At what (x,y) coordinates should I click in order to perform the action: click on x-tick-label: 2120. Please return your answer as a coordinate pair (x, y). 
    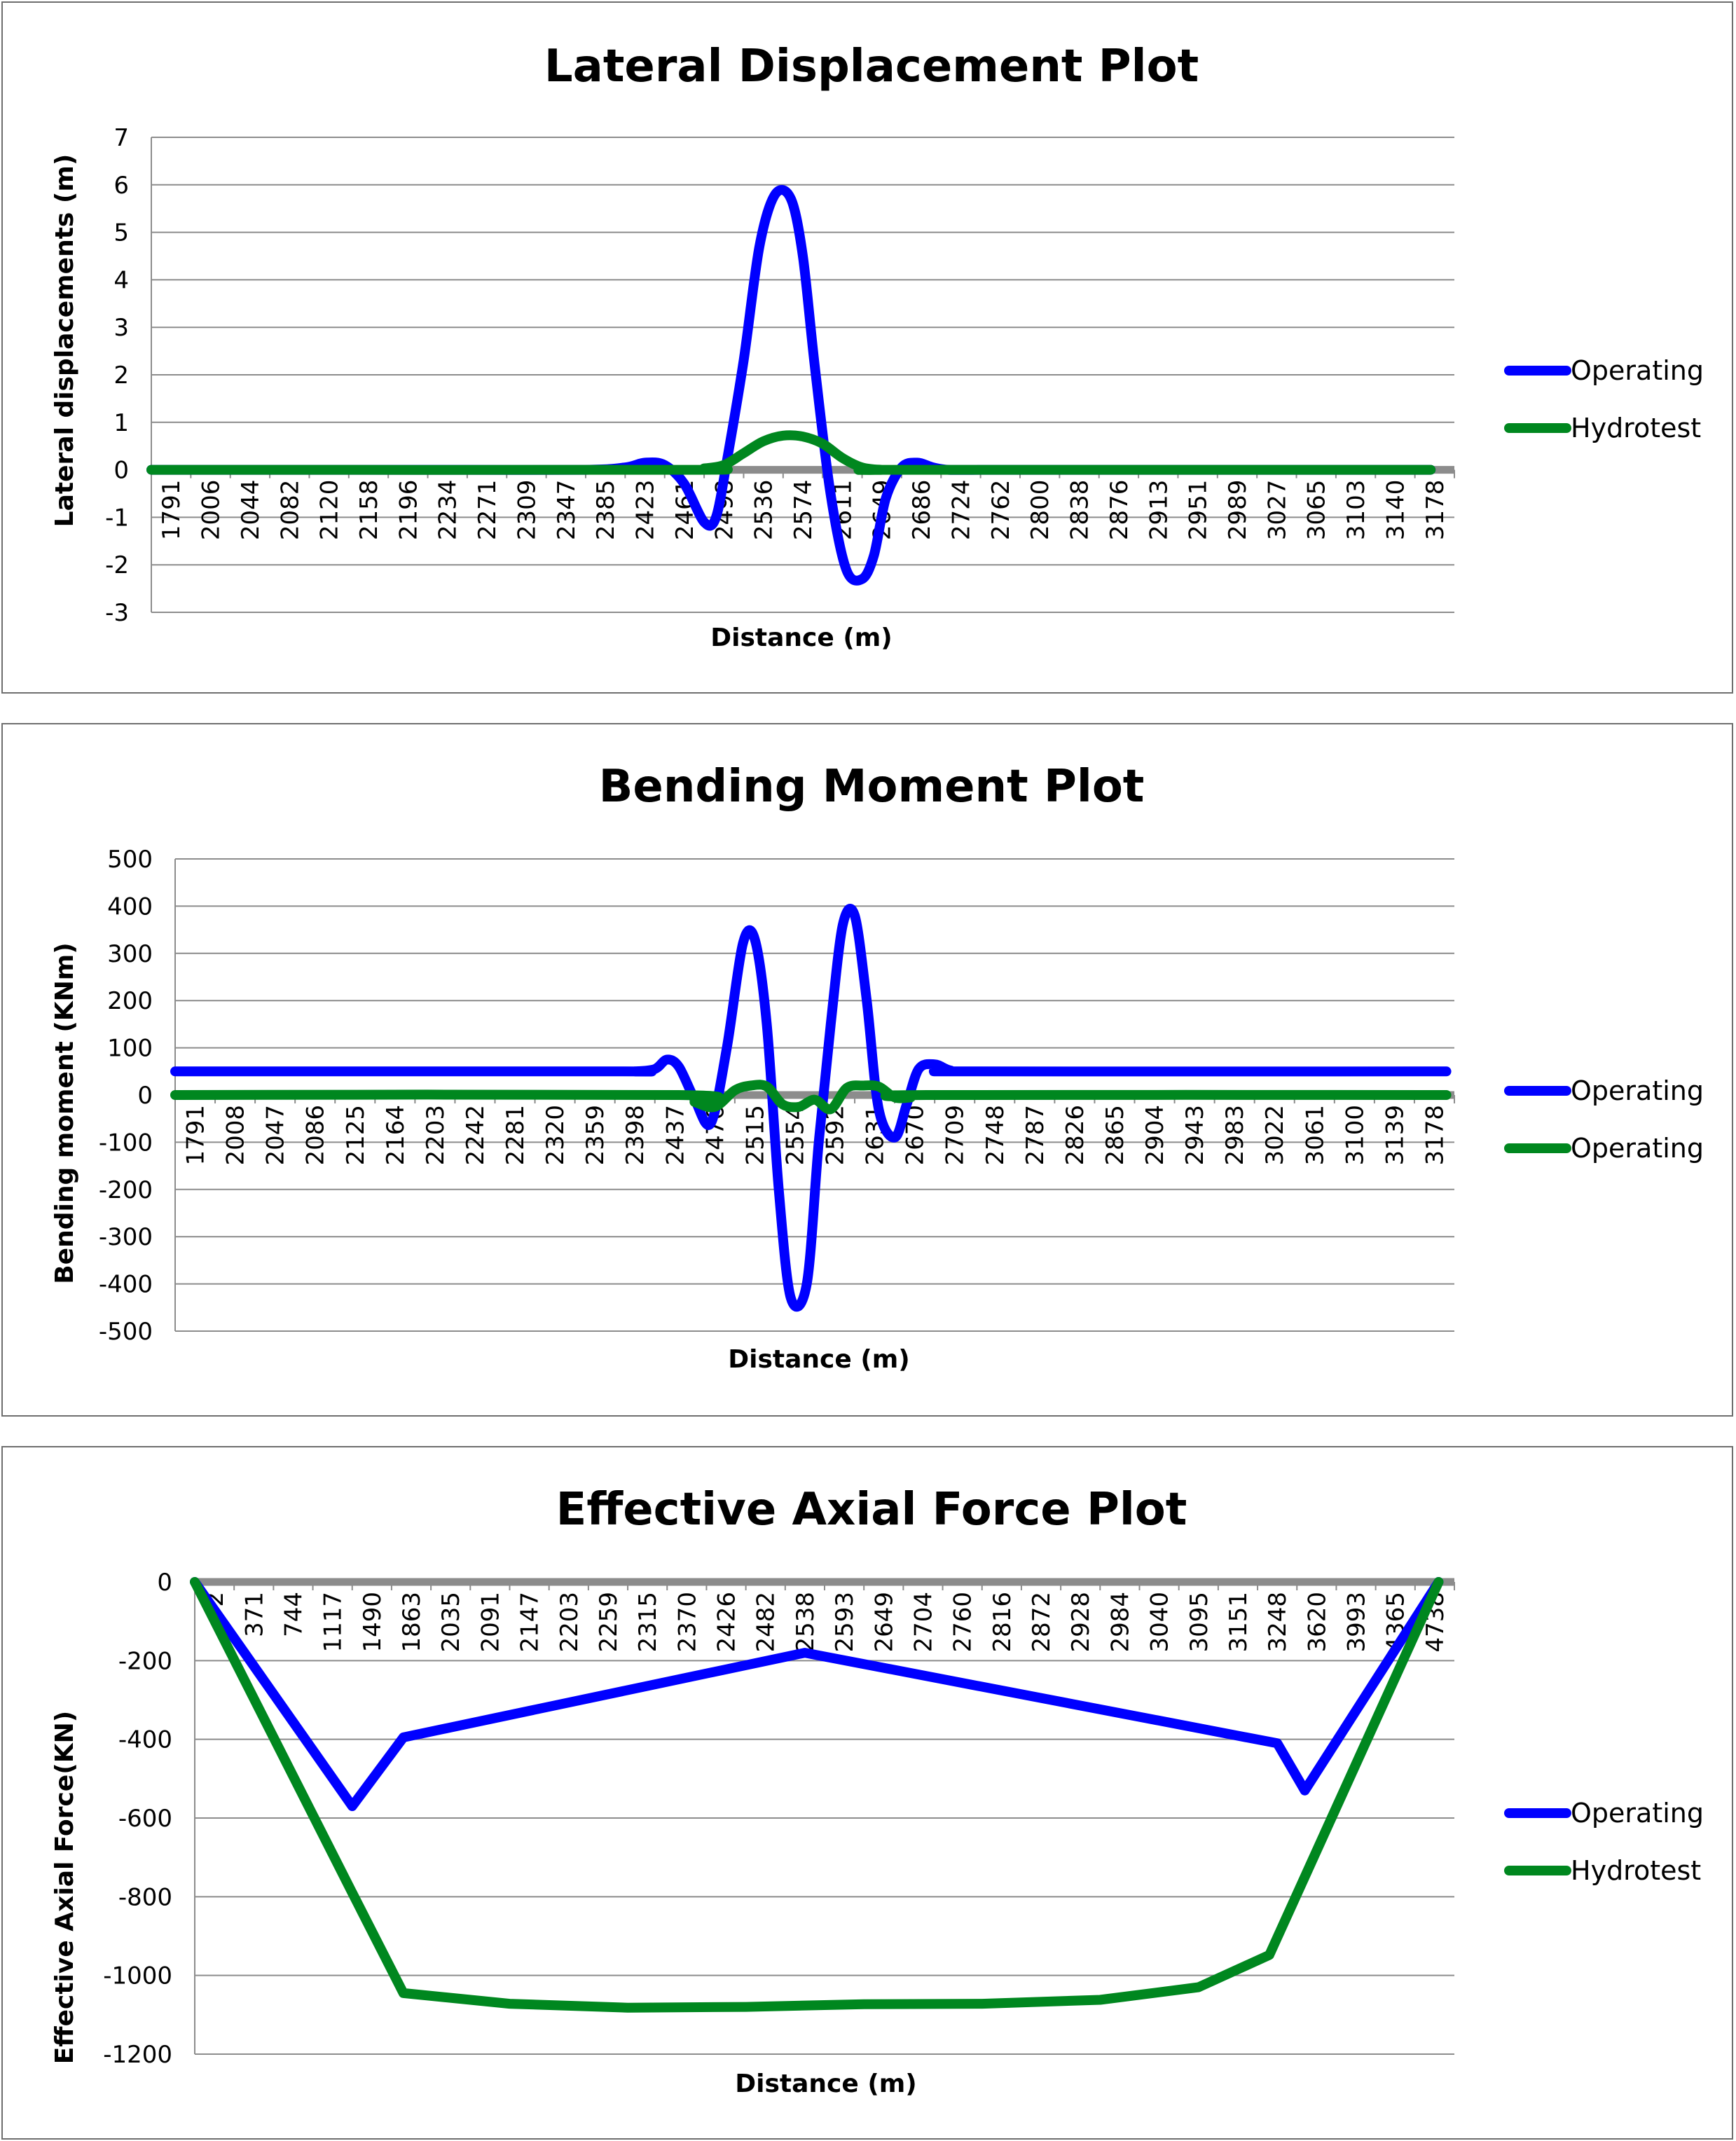
    Looking at the image, I should click on (330, 510).